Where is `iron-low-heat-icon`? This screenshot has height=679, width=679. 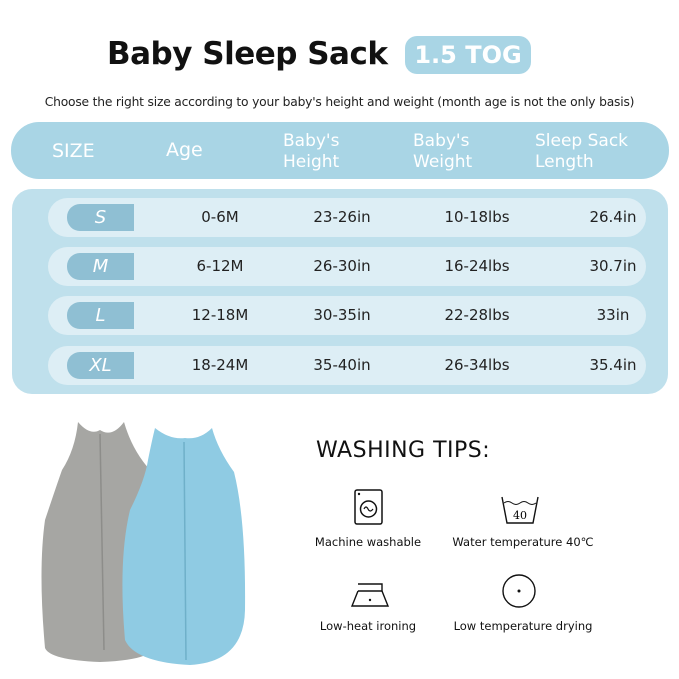 iron-low-heat-icon is located at coordinates (370, 595).